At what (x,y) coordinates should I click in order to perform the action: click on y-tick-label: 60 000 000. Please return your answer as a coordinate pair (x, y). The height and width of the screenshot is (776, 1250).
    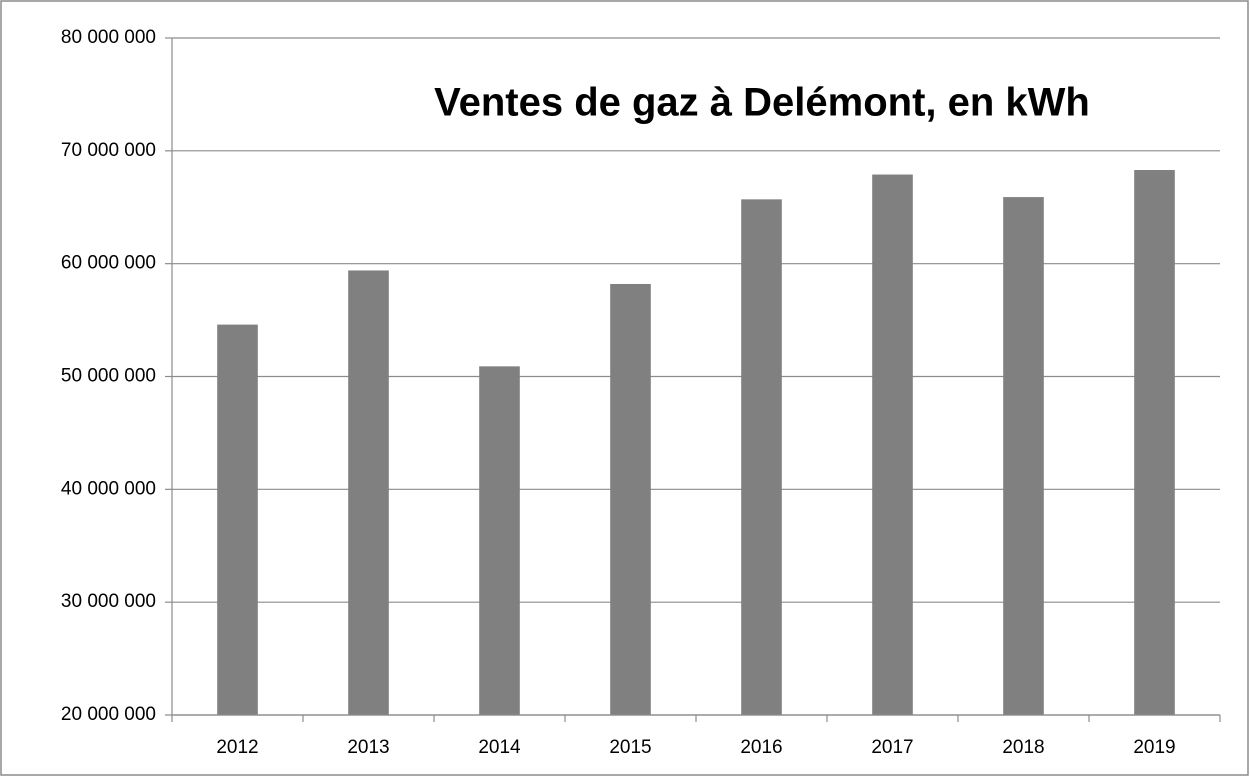
    Looking at the image, I should click on (108, 263).